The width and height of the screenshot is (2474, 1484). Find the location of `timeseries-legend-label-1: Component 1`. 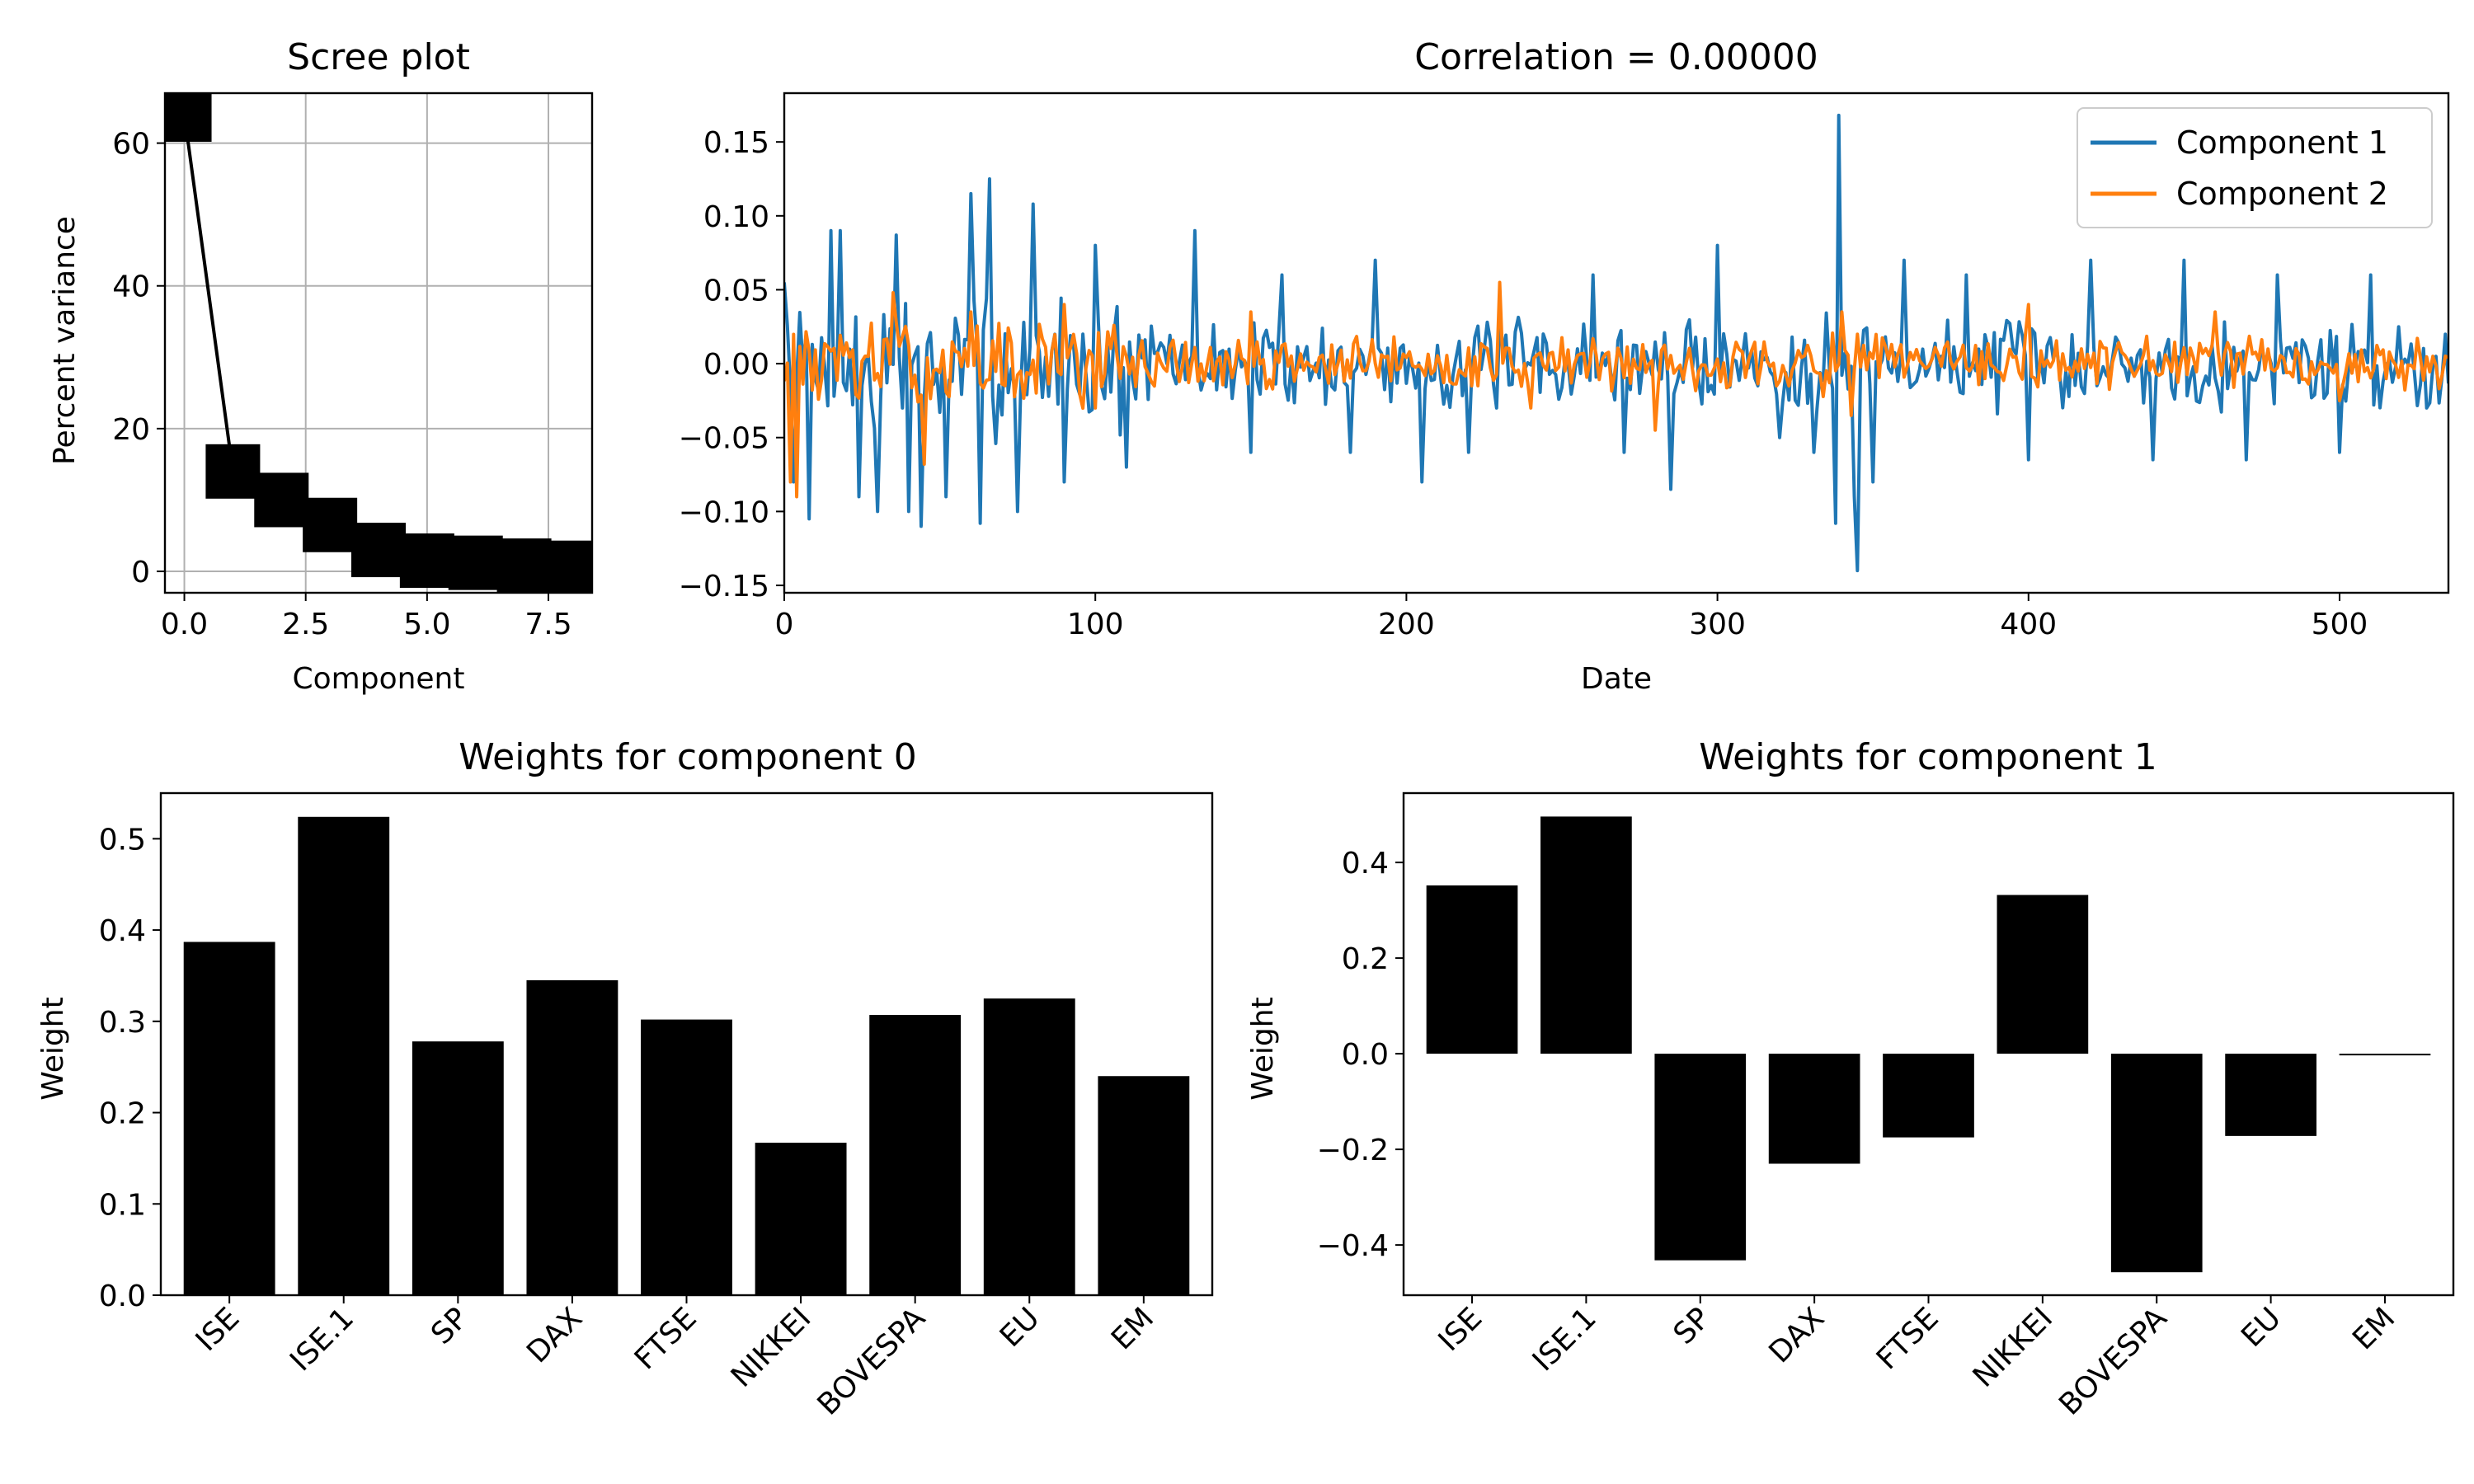

timeseries-legend-label-1: Component 1 is located at coordinates (2282, 142).